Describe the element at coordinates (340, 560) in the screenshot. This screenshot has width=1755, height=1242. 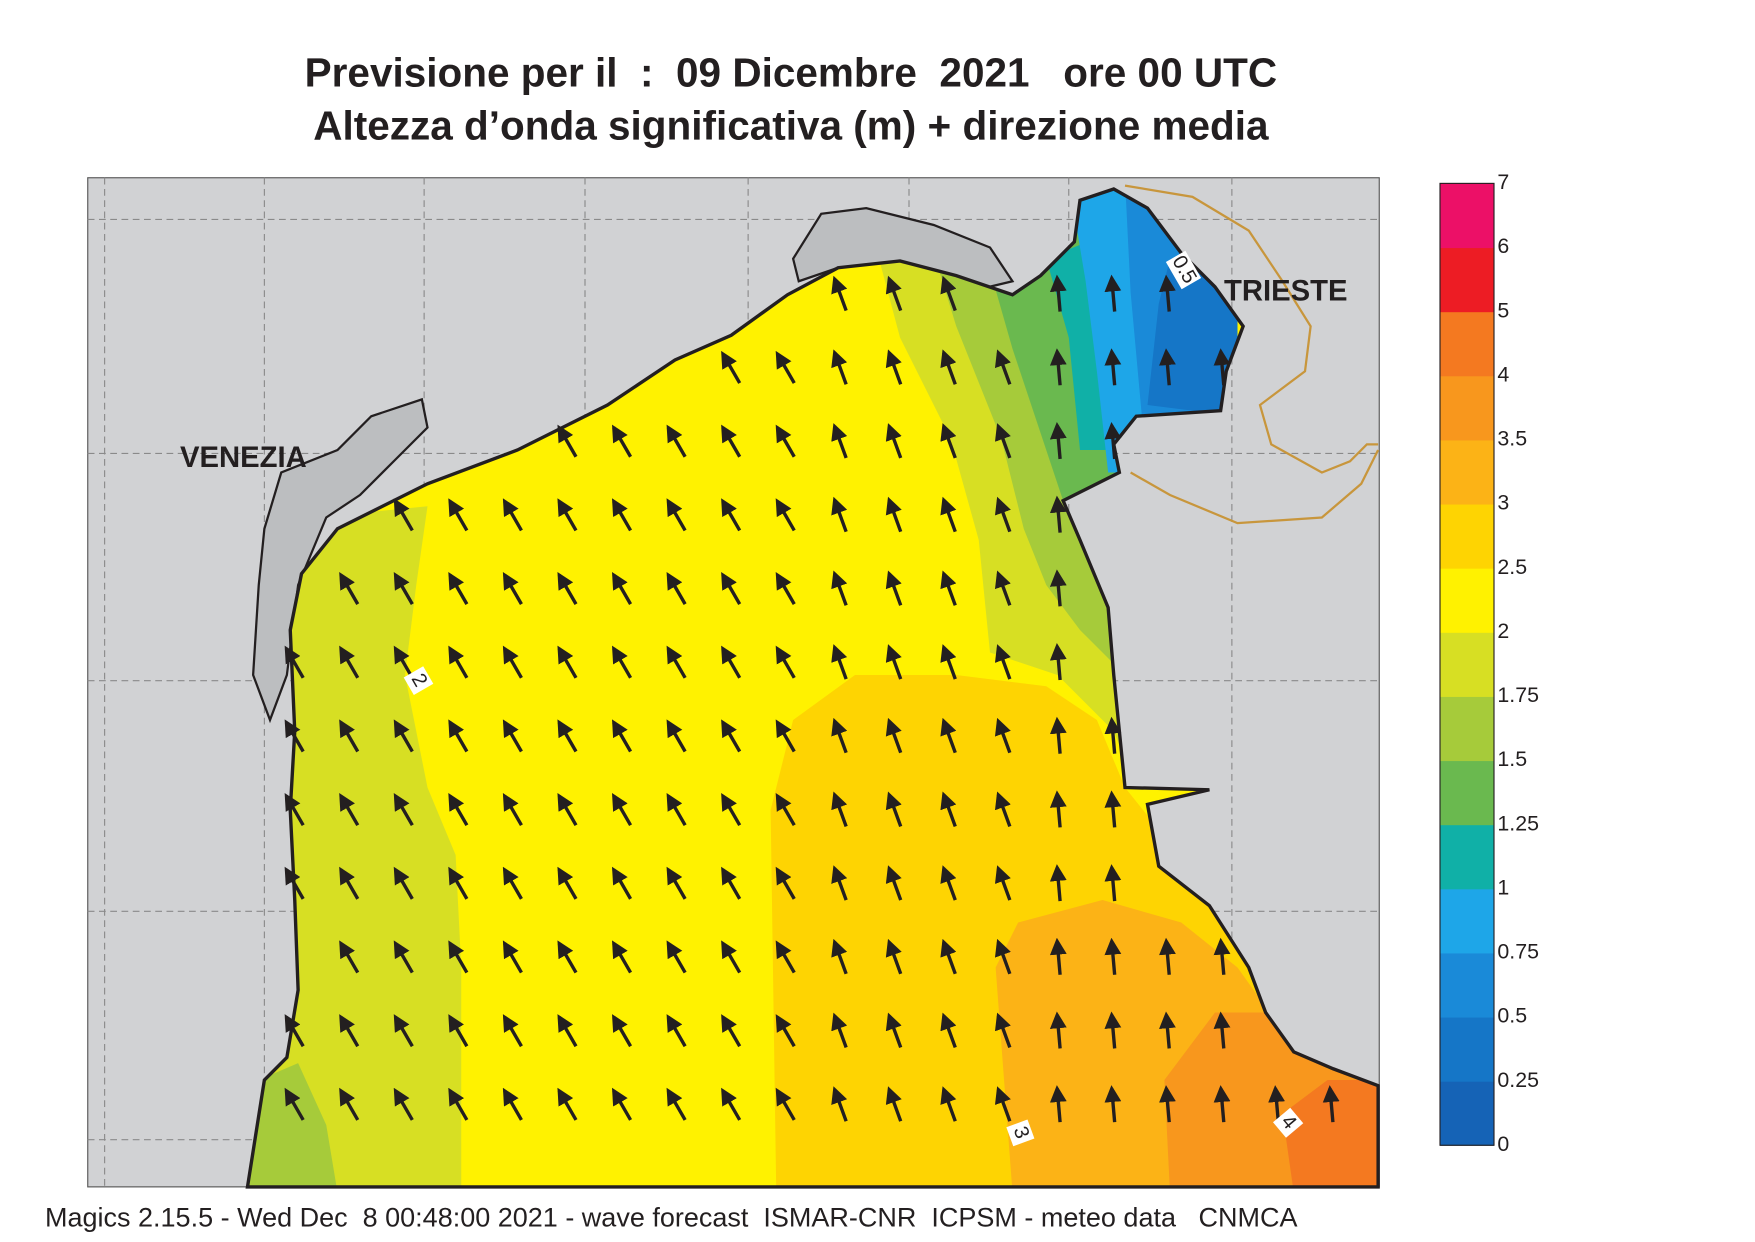
I see `lagoon` at that location.